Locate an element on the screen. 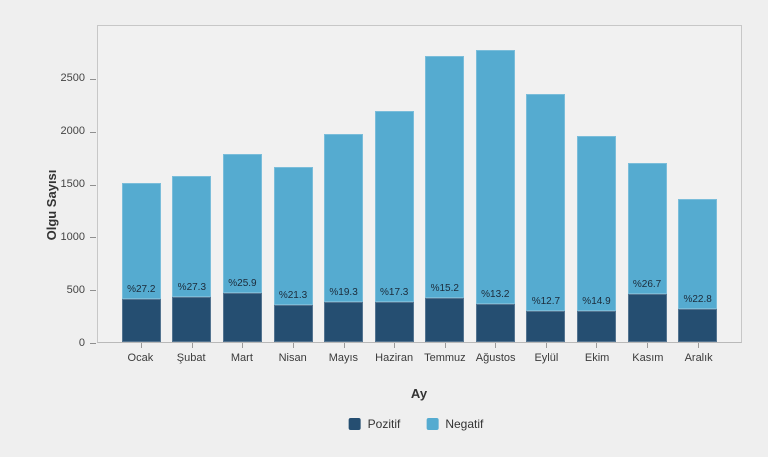  legend-swatch-negatif-icon is located at coordinates (432, 424).